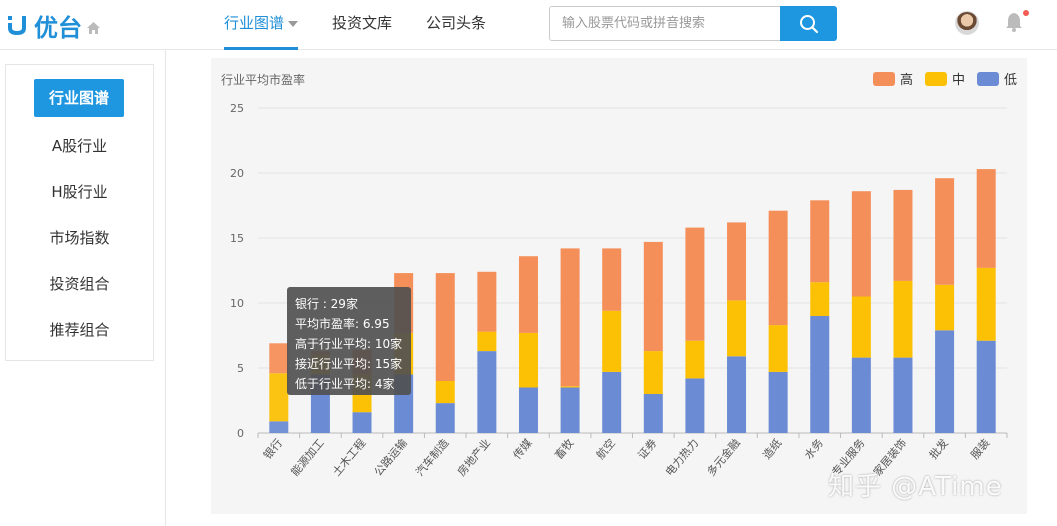 The height and width of the screenshot is (526, 1057). What do you see at coordinates (647, 449) in the screenshot?
I see `x-tick-label: 证券` at bounding box center [647, 449].